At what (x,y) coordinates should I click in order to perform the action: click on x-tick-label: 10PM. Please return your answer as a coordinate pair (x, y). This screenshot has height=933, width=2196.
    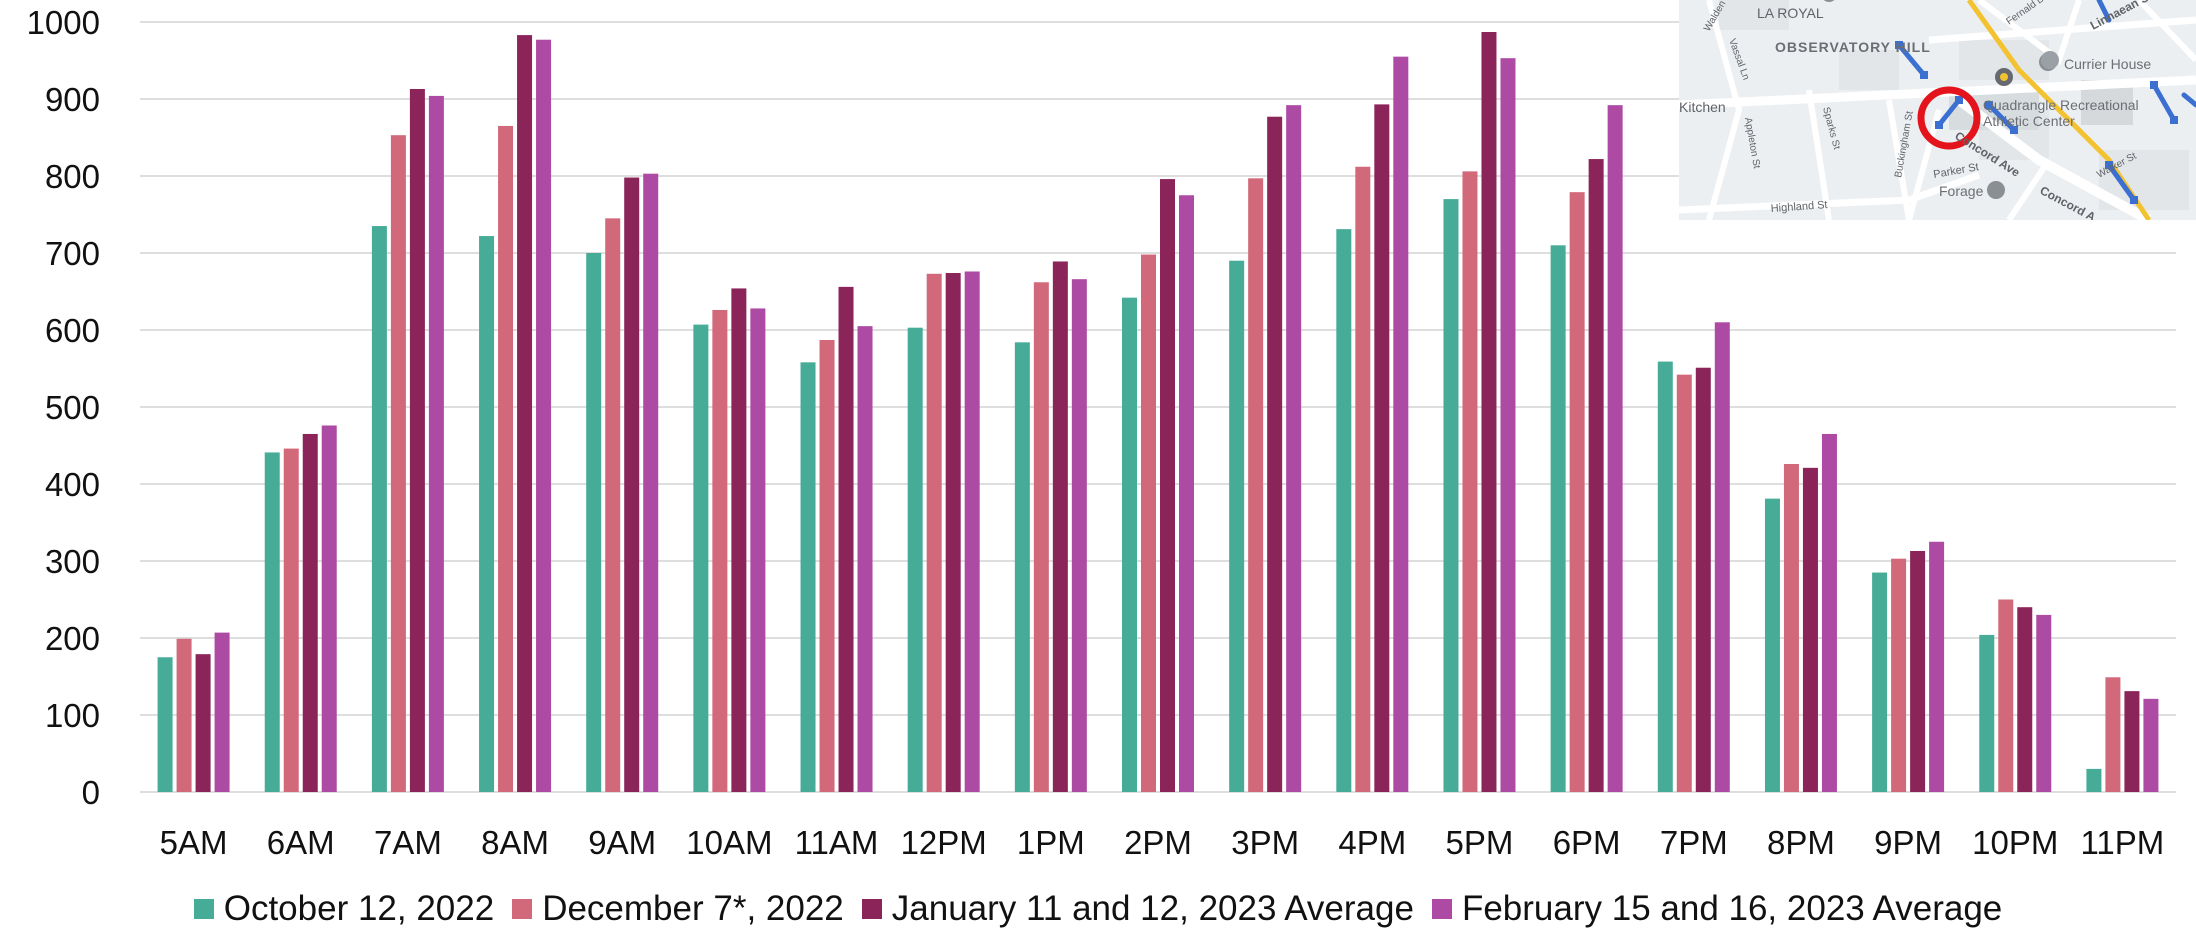
    Looking at the image, I should click on (2015, 842).